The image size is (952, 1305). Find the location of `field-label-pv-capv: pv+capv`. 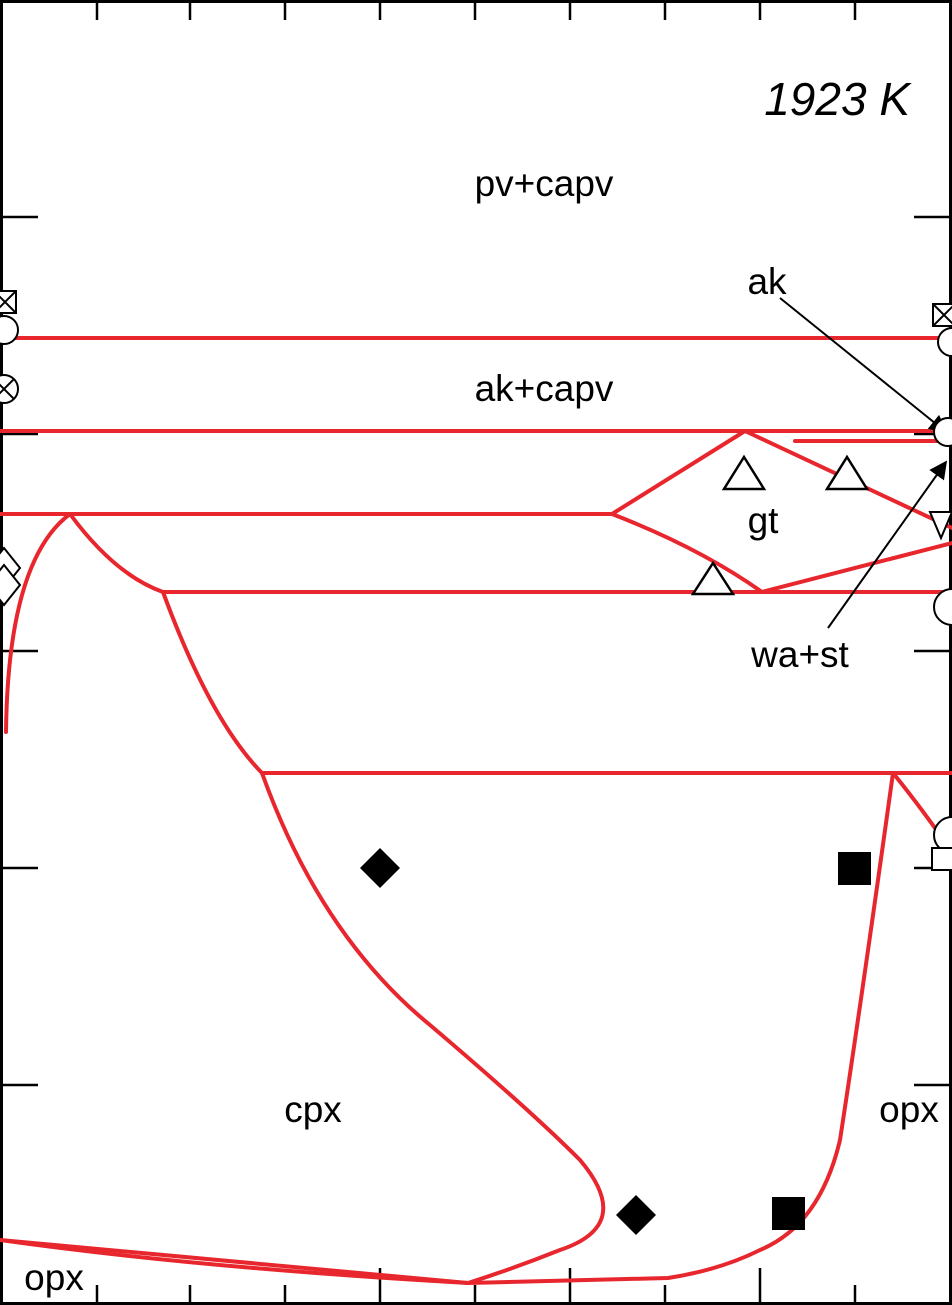

field-label-pv-capv: pv+capv is located at coordinates (544, 183).